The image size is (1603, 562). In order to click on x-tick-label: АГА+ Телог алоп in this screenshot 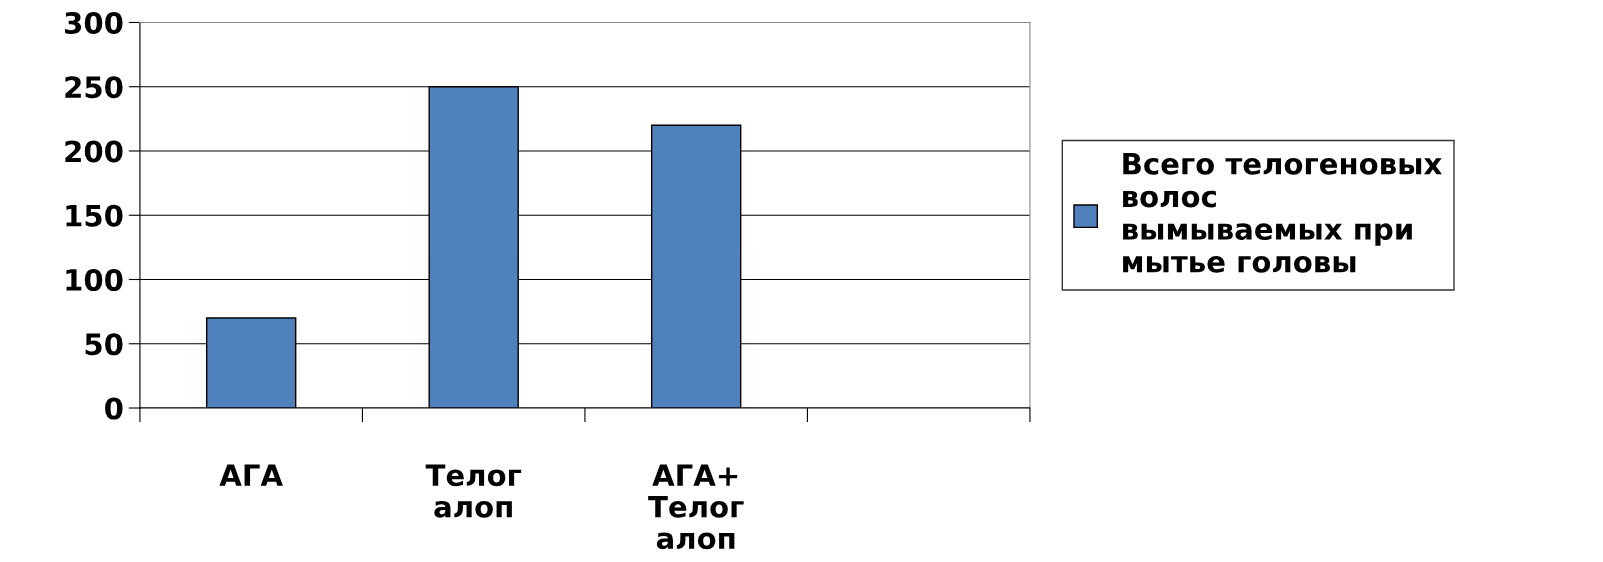, I will do `click(696, 507)`.